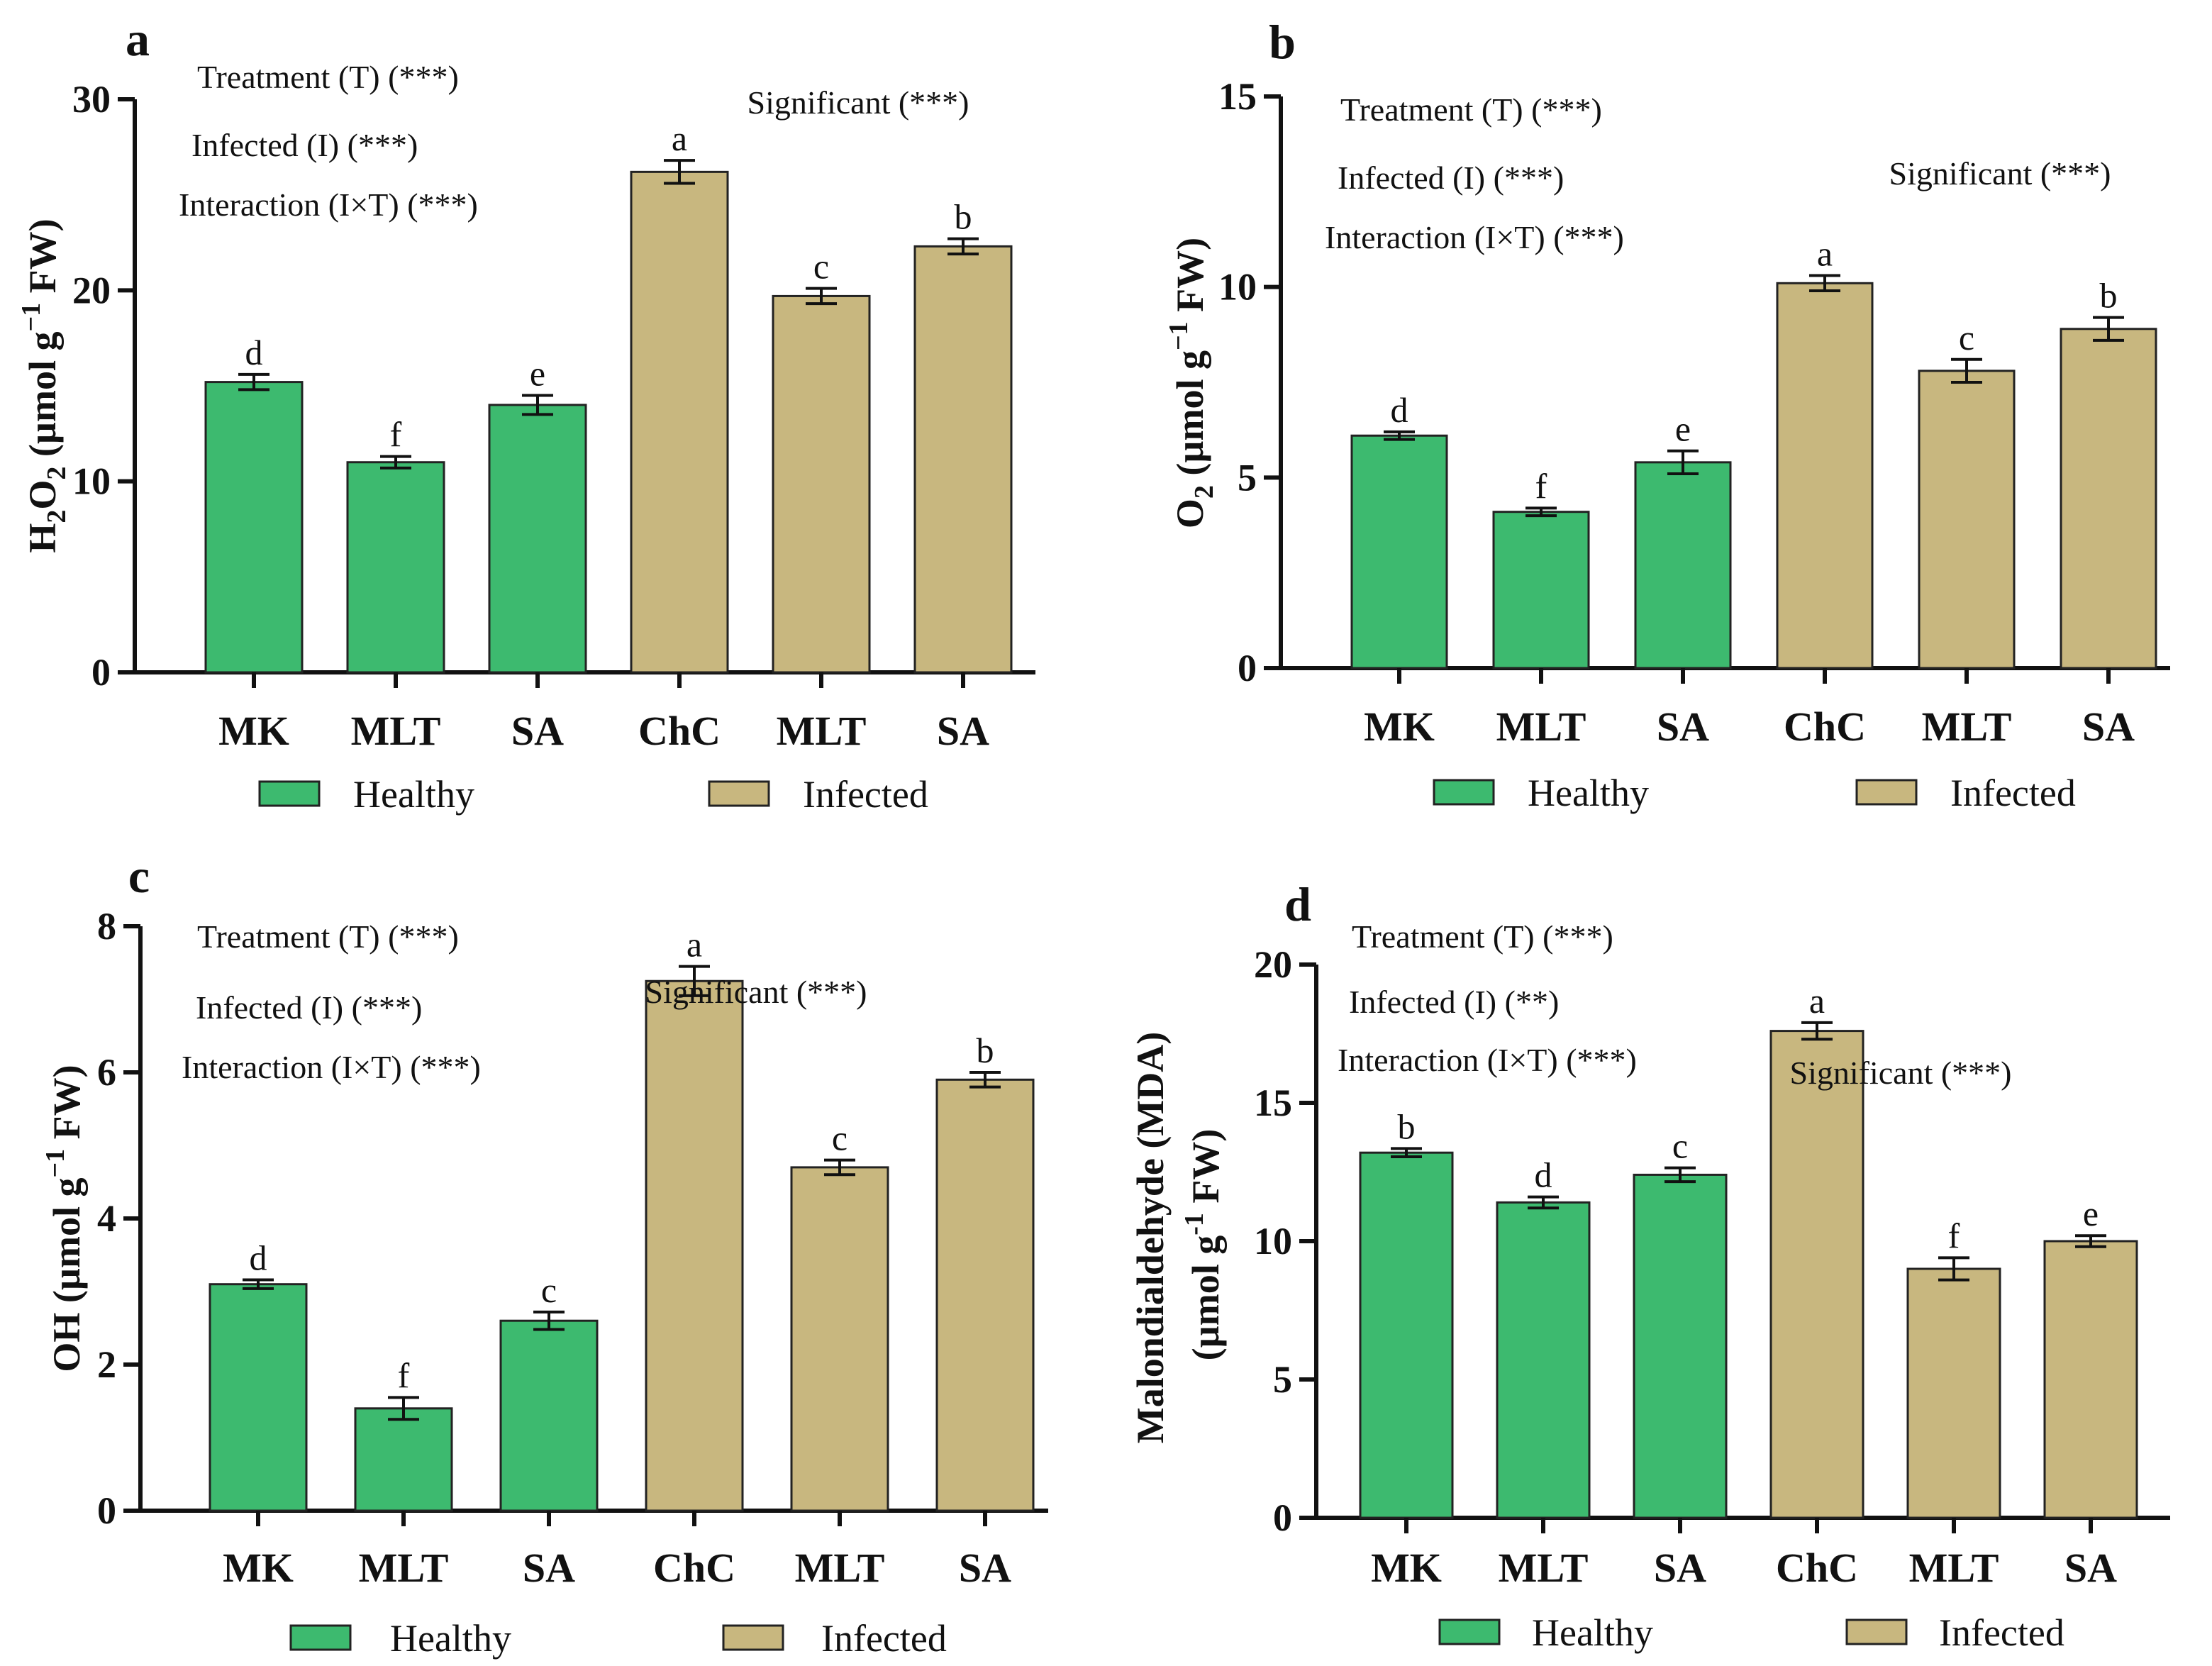 This screenshot has width=2212, height=1666. I want to click on y-axis-label-part: 2, so click(1204, 492).